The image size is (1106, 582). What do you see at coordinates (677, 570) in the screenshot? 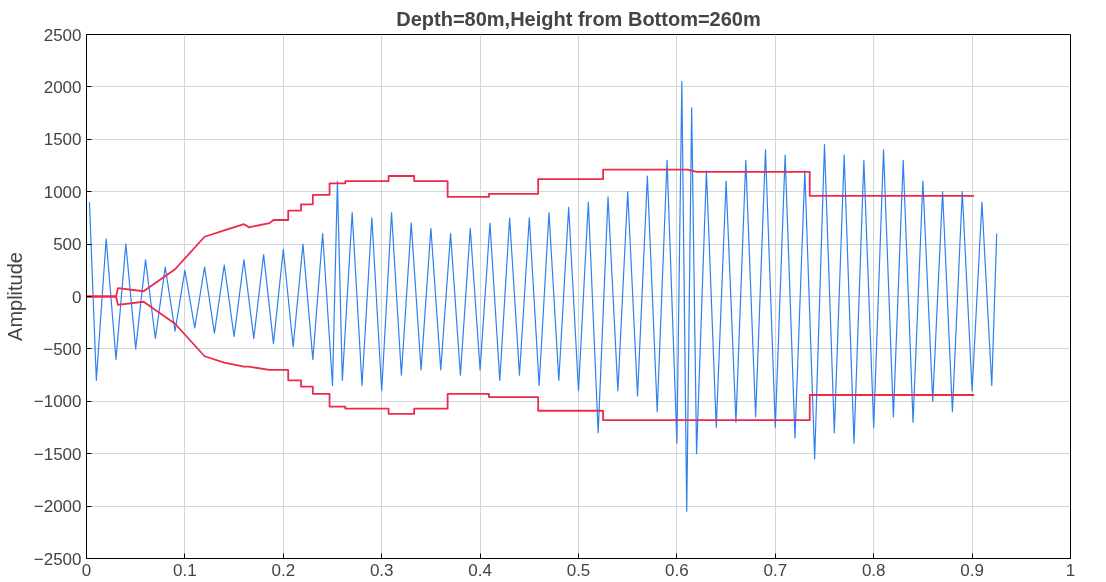
I see `x-tick-label: 0.6` at bounding box center [677, 570].